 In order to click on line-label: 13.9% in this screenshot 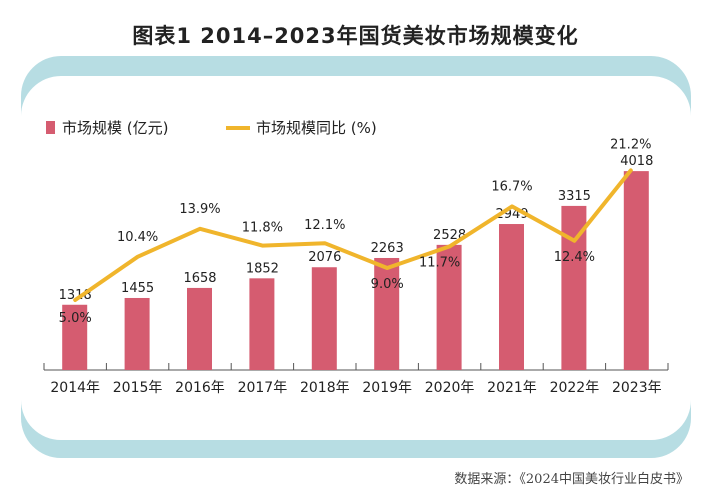, I will do `click(199, 209)`.